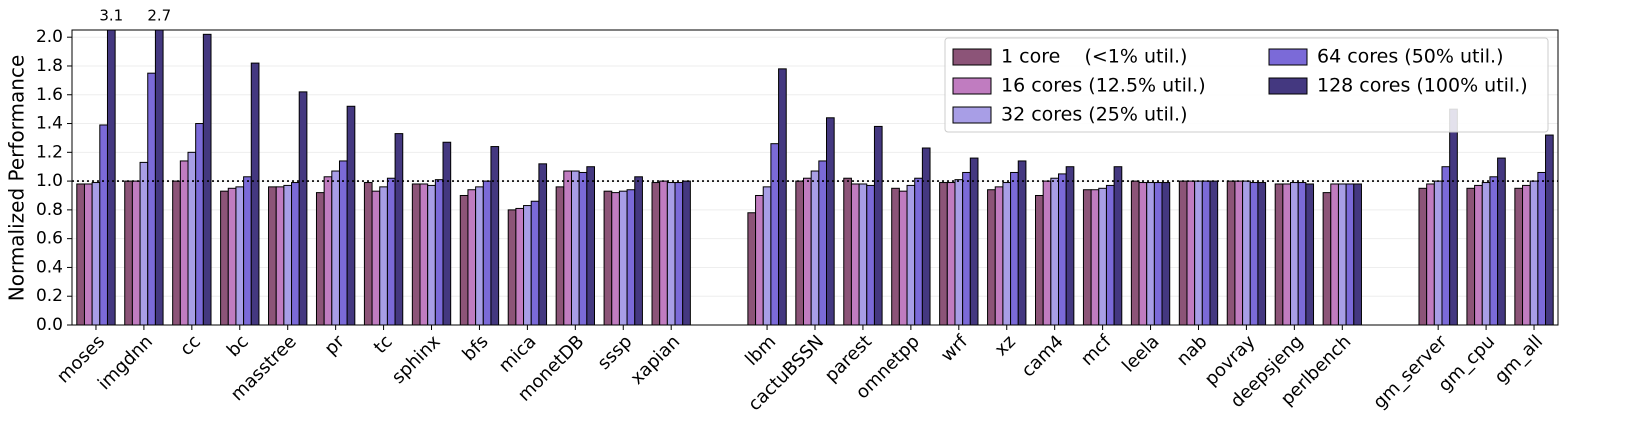  Describe the element at coordinates (49, 124) in the screenshot. I see `y-tick-label: 1.4` at that location.